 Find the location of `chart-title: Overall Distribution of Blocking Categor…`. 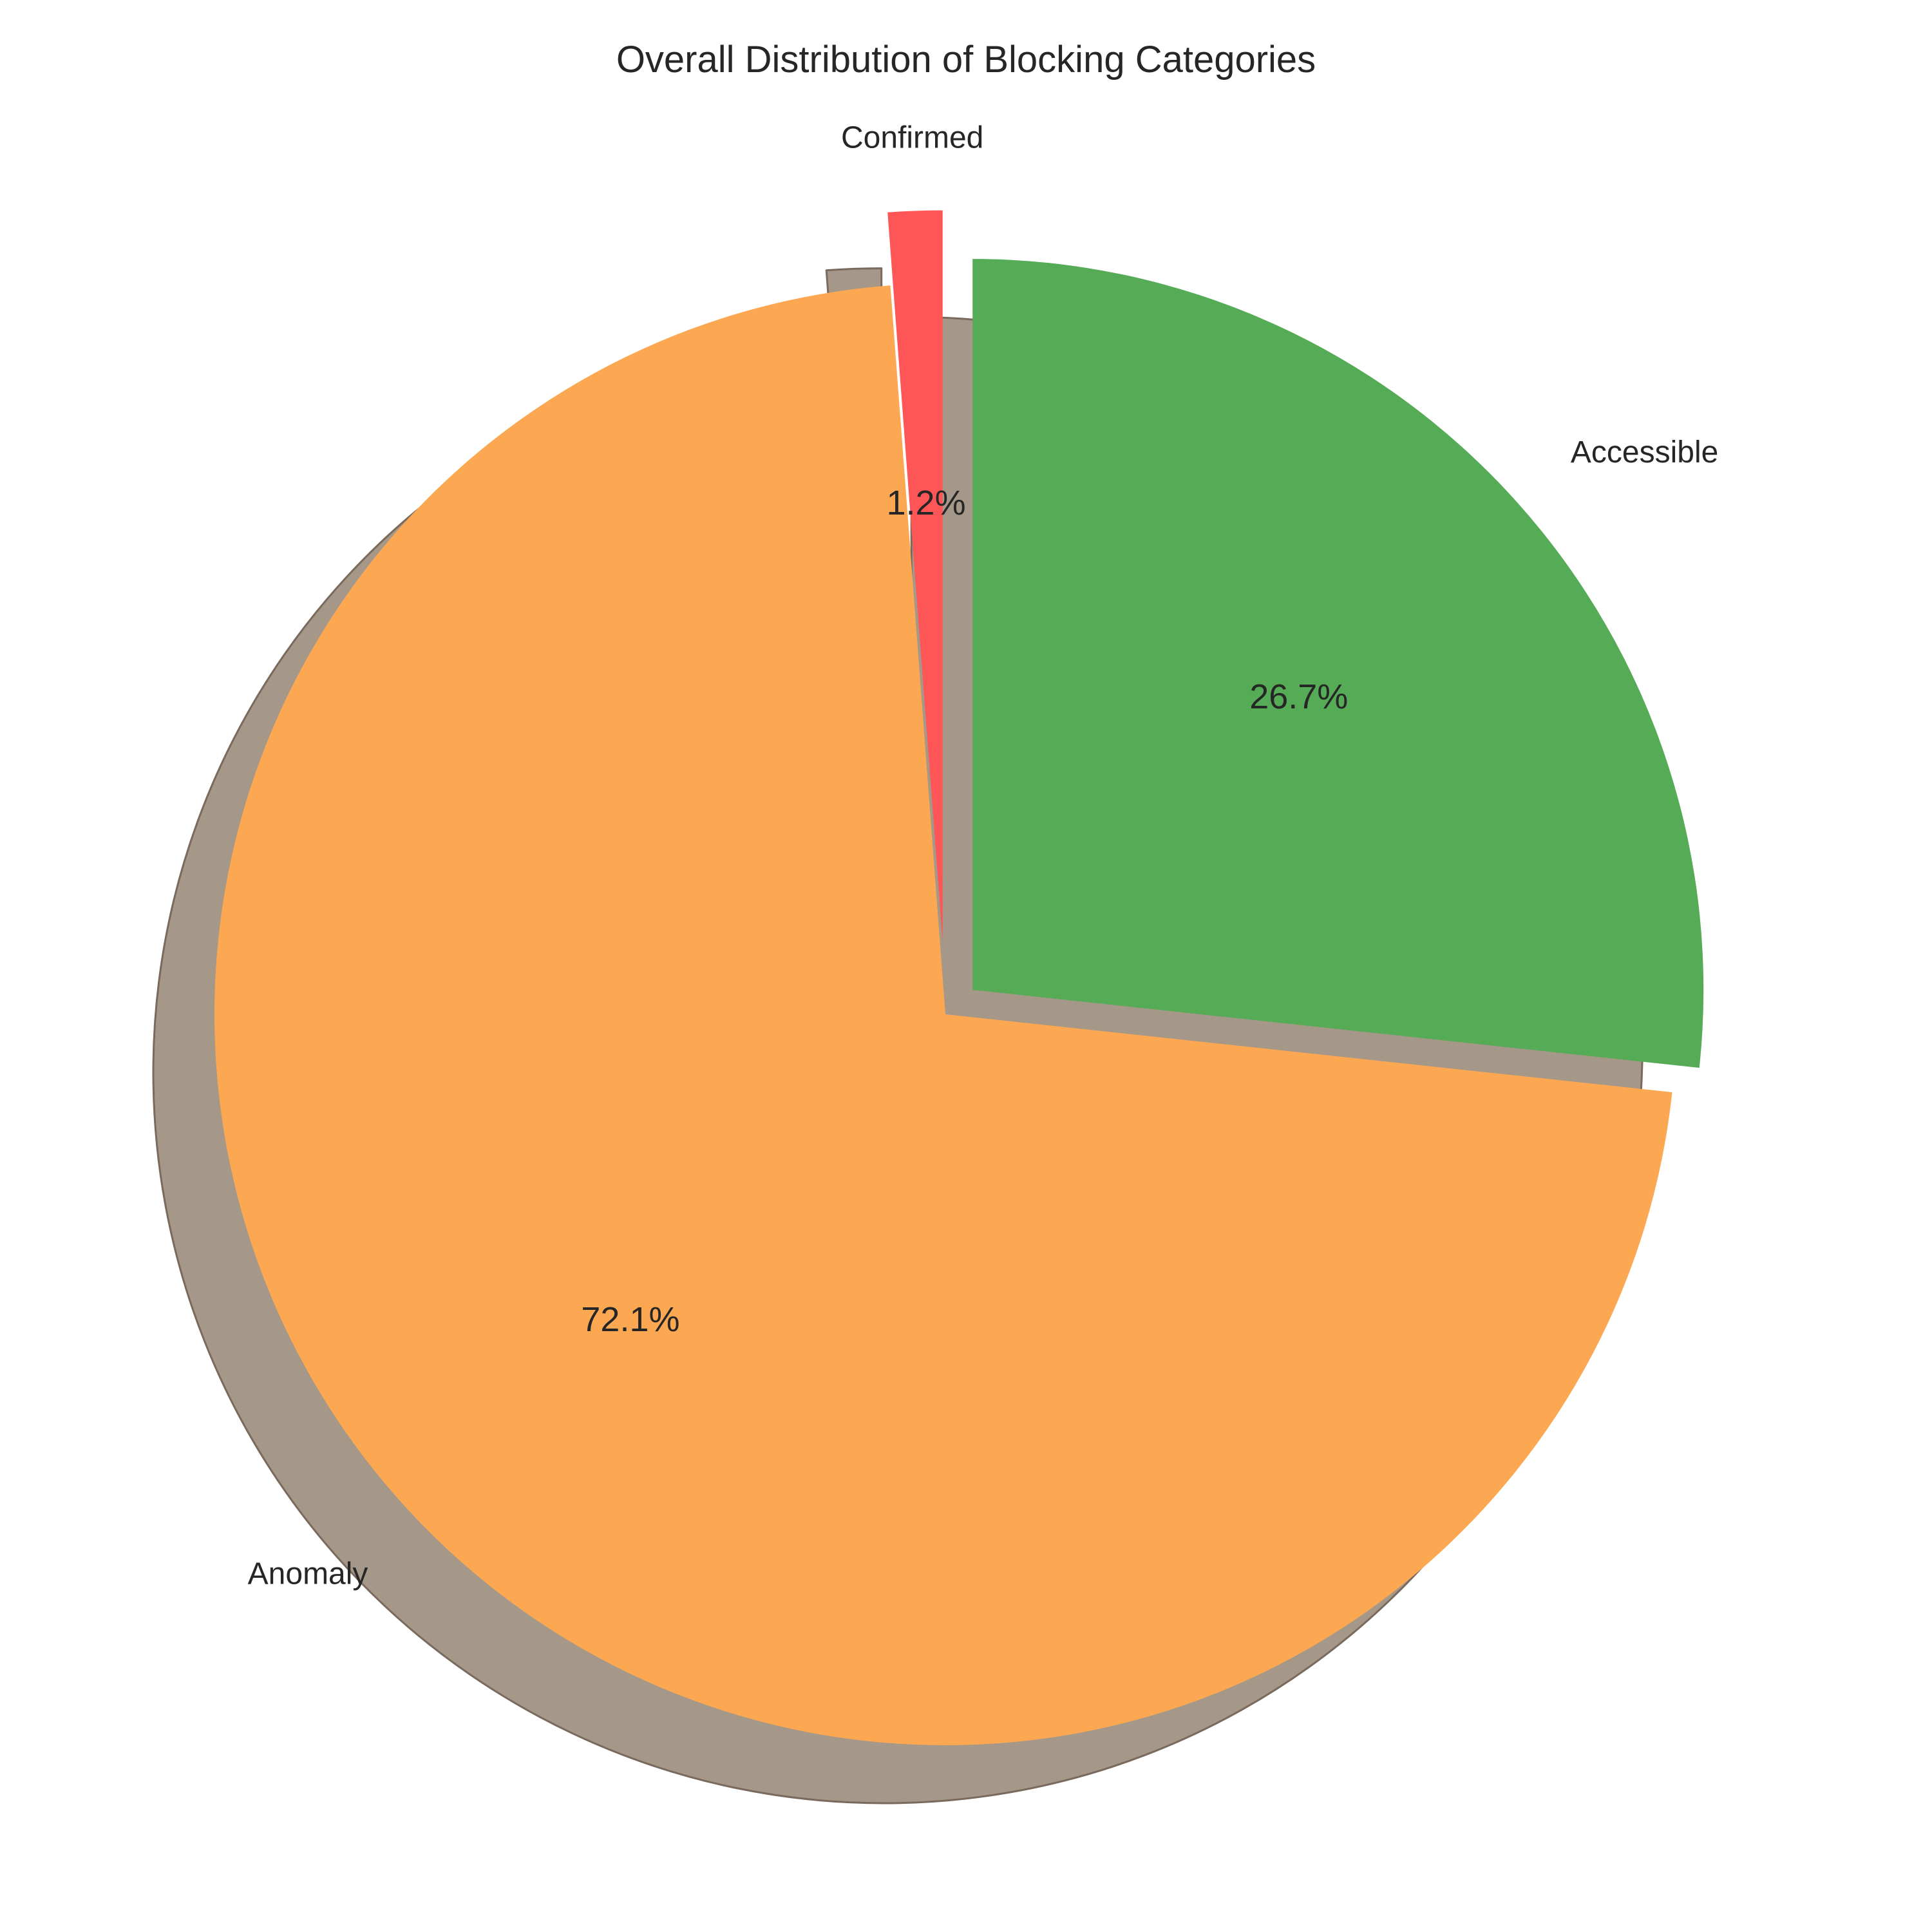

chart-title: Overall Distribution of Blocking Categor… is located at coordinates (966, 60).